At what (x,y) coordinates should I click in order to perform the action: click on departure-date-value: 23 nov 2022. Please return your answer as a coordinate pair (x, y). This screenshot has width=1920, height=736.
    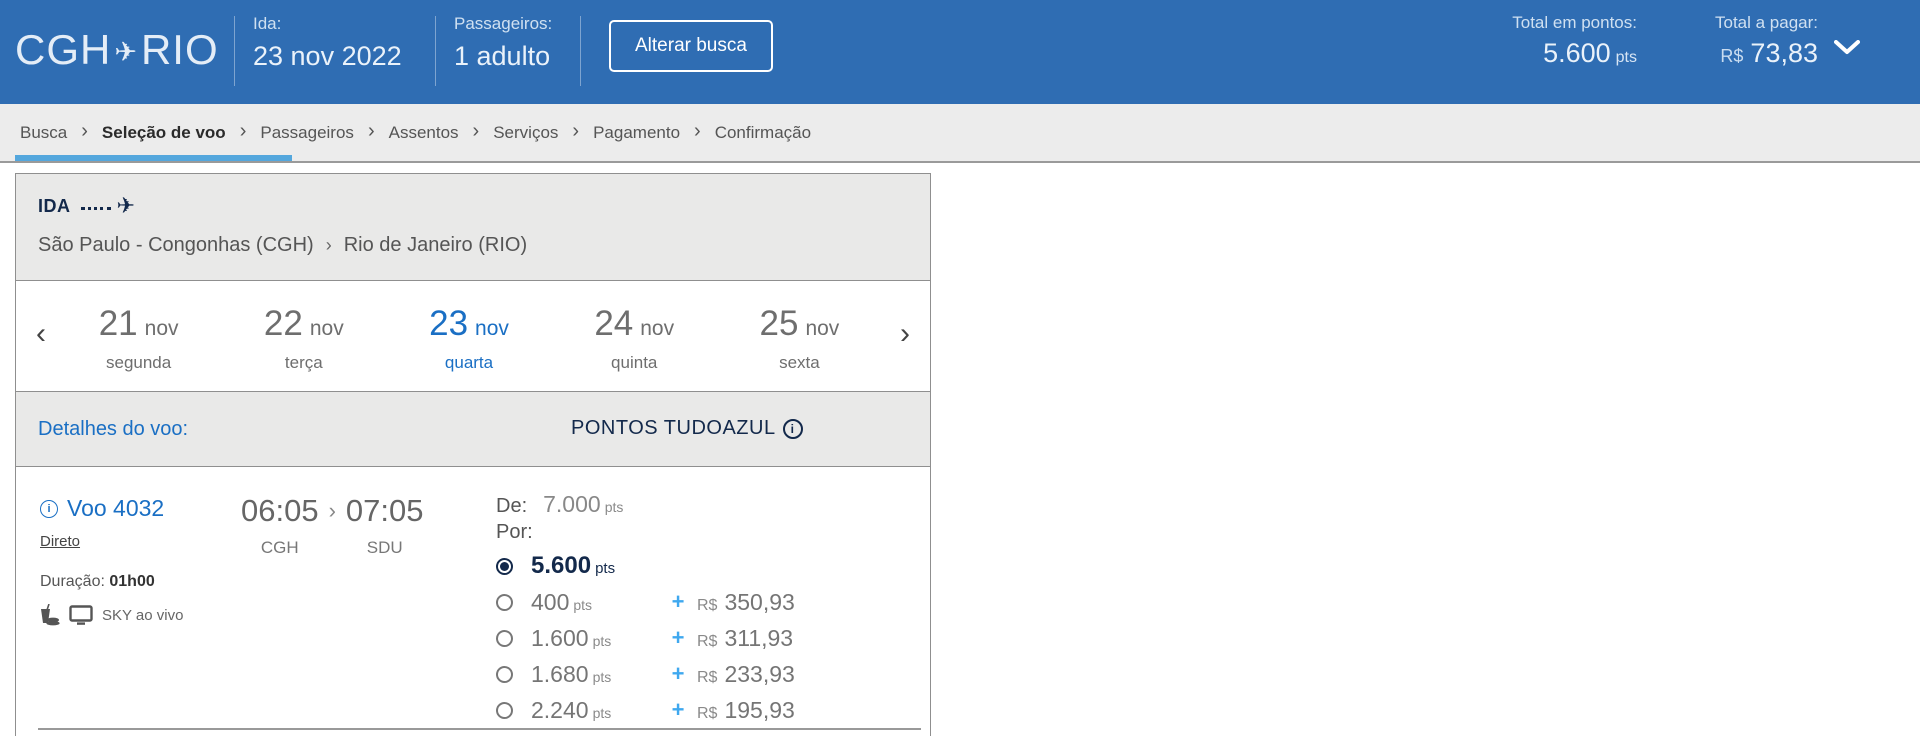
    Looking at the image, I should click on (327, 56).